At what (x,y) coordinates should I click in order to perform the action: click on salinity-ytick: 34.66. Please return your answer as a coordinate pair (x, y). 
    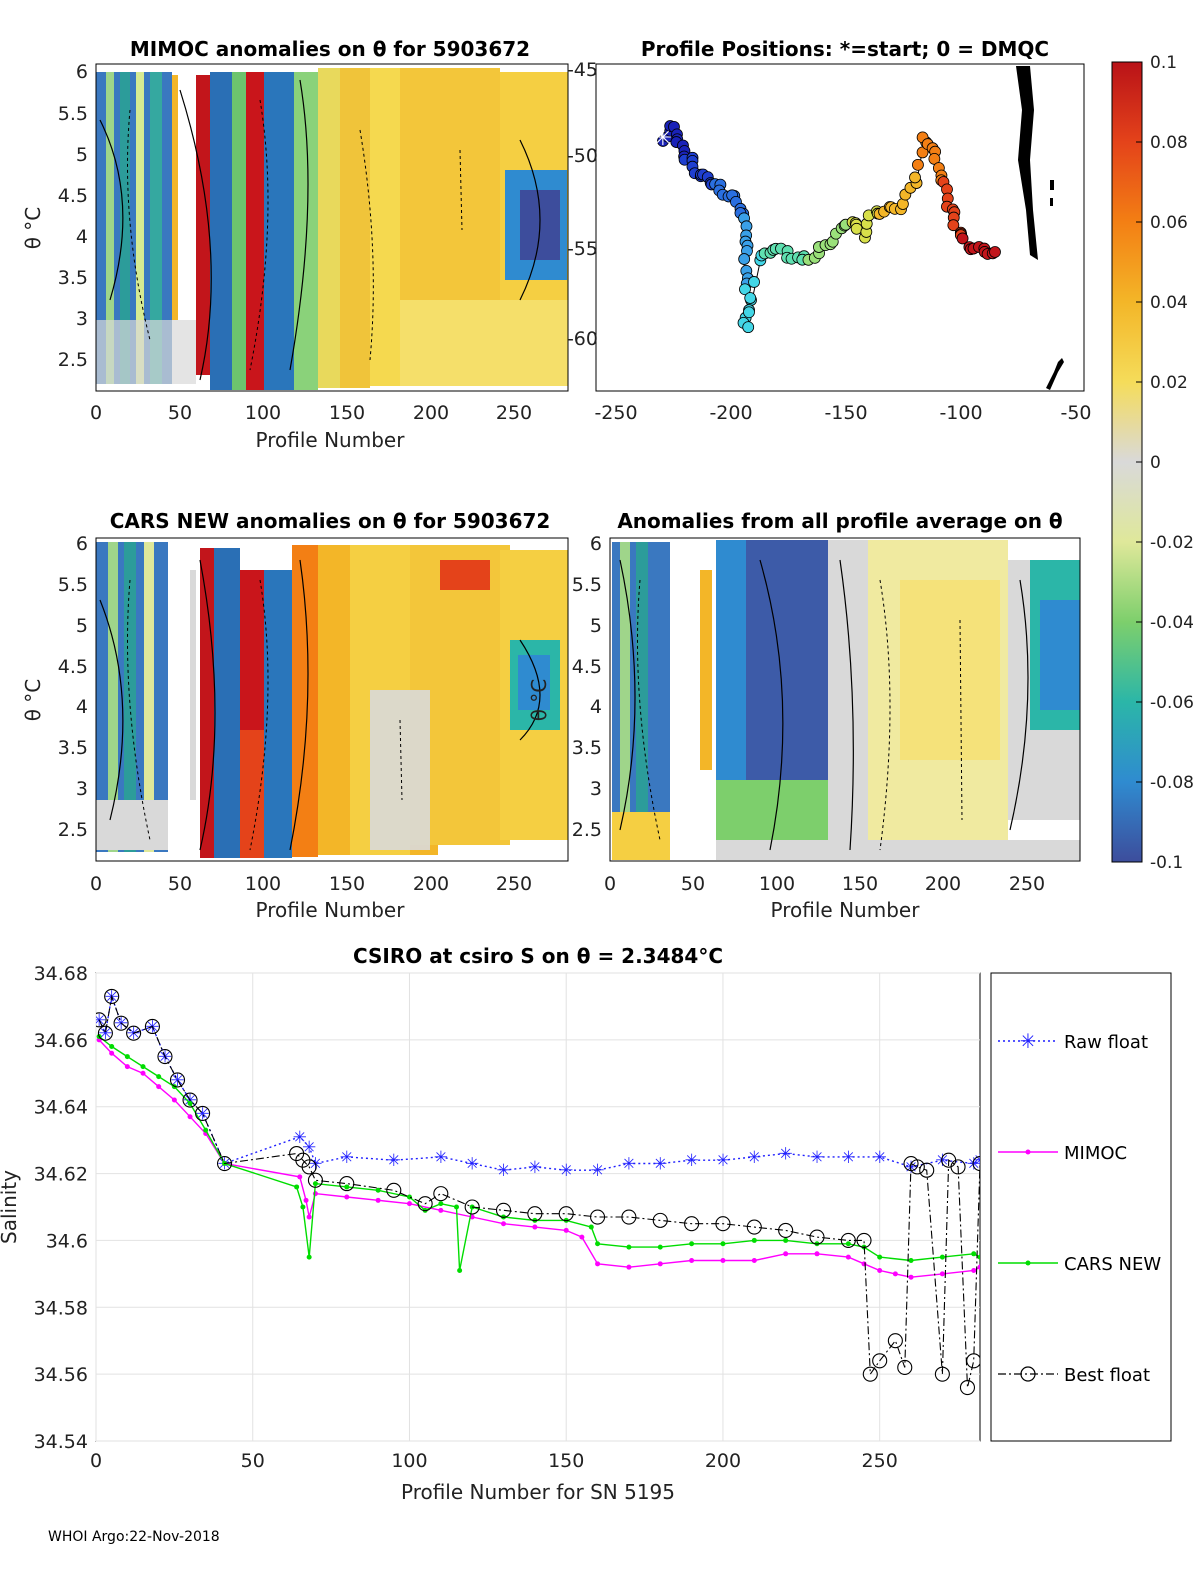
    Looking at the image, I should click on (61, 1041).